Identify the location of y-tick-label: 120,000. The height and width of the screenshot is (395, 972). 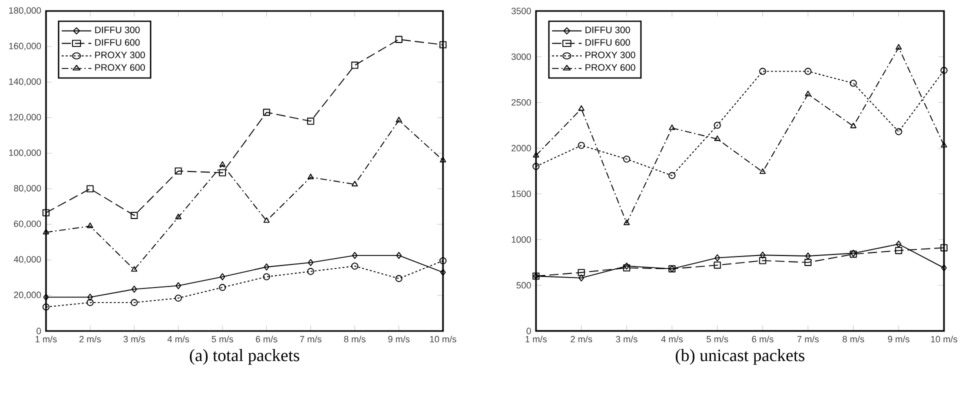
(25, 118).